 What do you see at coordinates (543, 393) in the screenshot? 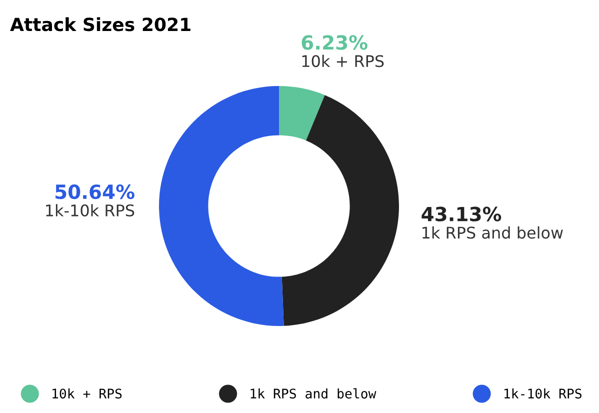
I see `legend-label: 1k-10k RPS` at bounding box center [543, 393].